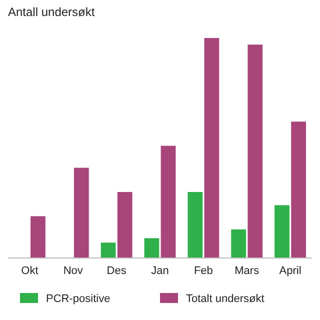  I want to click on x-tick-label: April, so click(290, 271).